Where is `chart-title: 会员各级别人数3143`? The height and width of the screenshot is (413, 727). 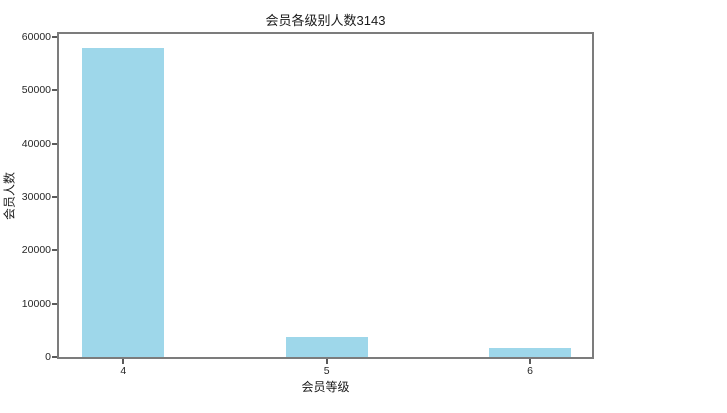 chart-title: 会员各级别人数3143 is located at coordinates (325, 20).